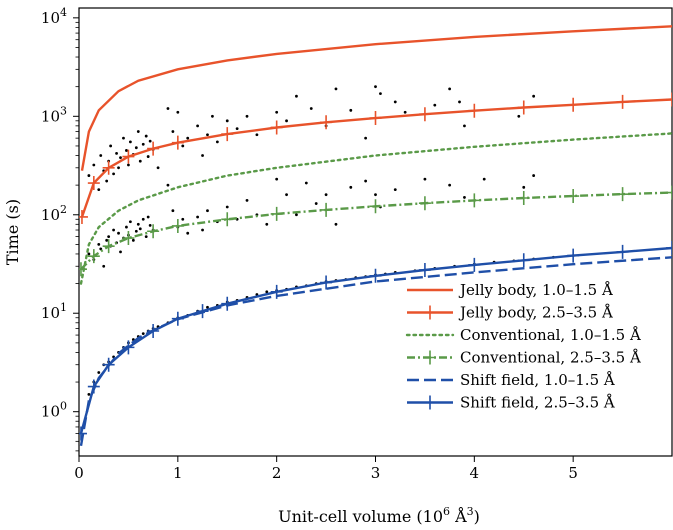  What do you see at coordinates (379, 515) in the screenshot?
I see `x-axis-title: Unit-cell volume (106 Å3)` at bounding box center [379, 515].